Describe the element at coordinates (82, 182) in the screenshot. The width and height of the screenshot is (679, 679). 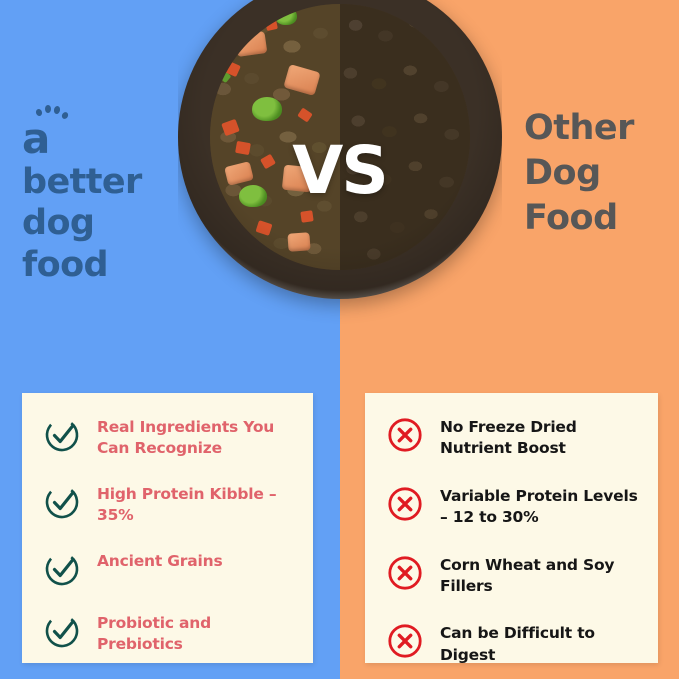
I see `brand-name-line-1: better` at that location.